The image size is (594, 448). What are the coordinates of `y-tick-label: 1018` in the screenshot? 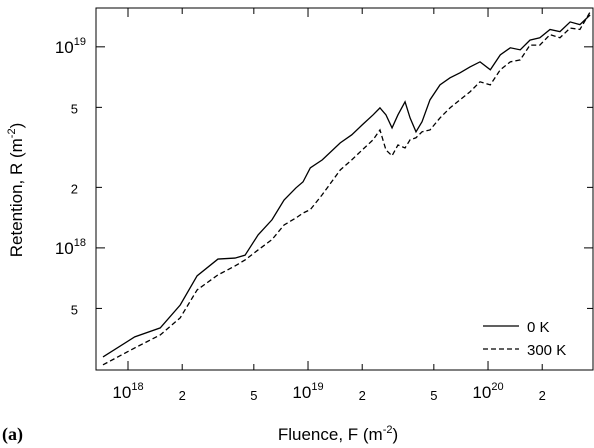 It's located at (70, 247).